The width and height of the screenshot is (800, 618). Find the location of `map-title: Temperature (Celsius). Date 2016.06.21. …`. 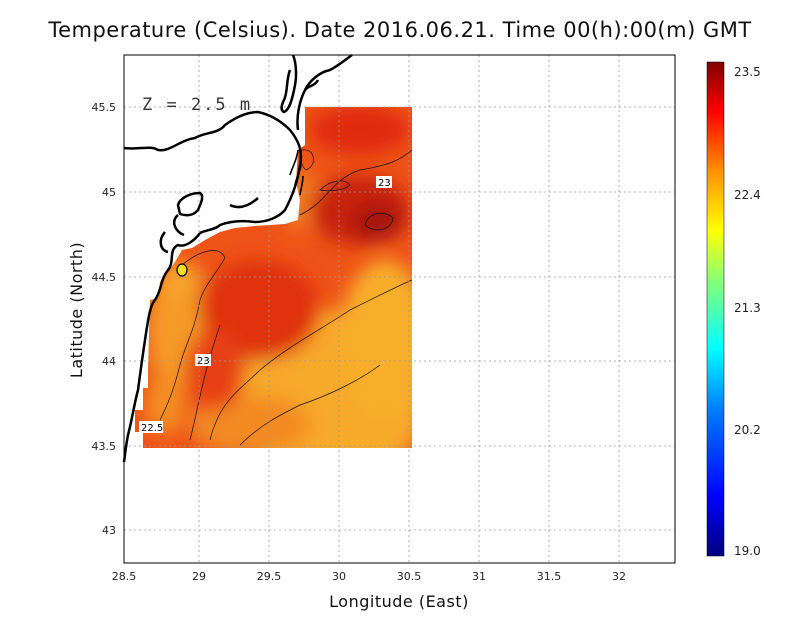

map-title: Temperature (Celsius). Date 2016.06.21. … is located at coordinates (400, 30).